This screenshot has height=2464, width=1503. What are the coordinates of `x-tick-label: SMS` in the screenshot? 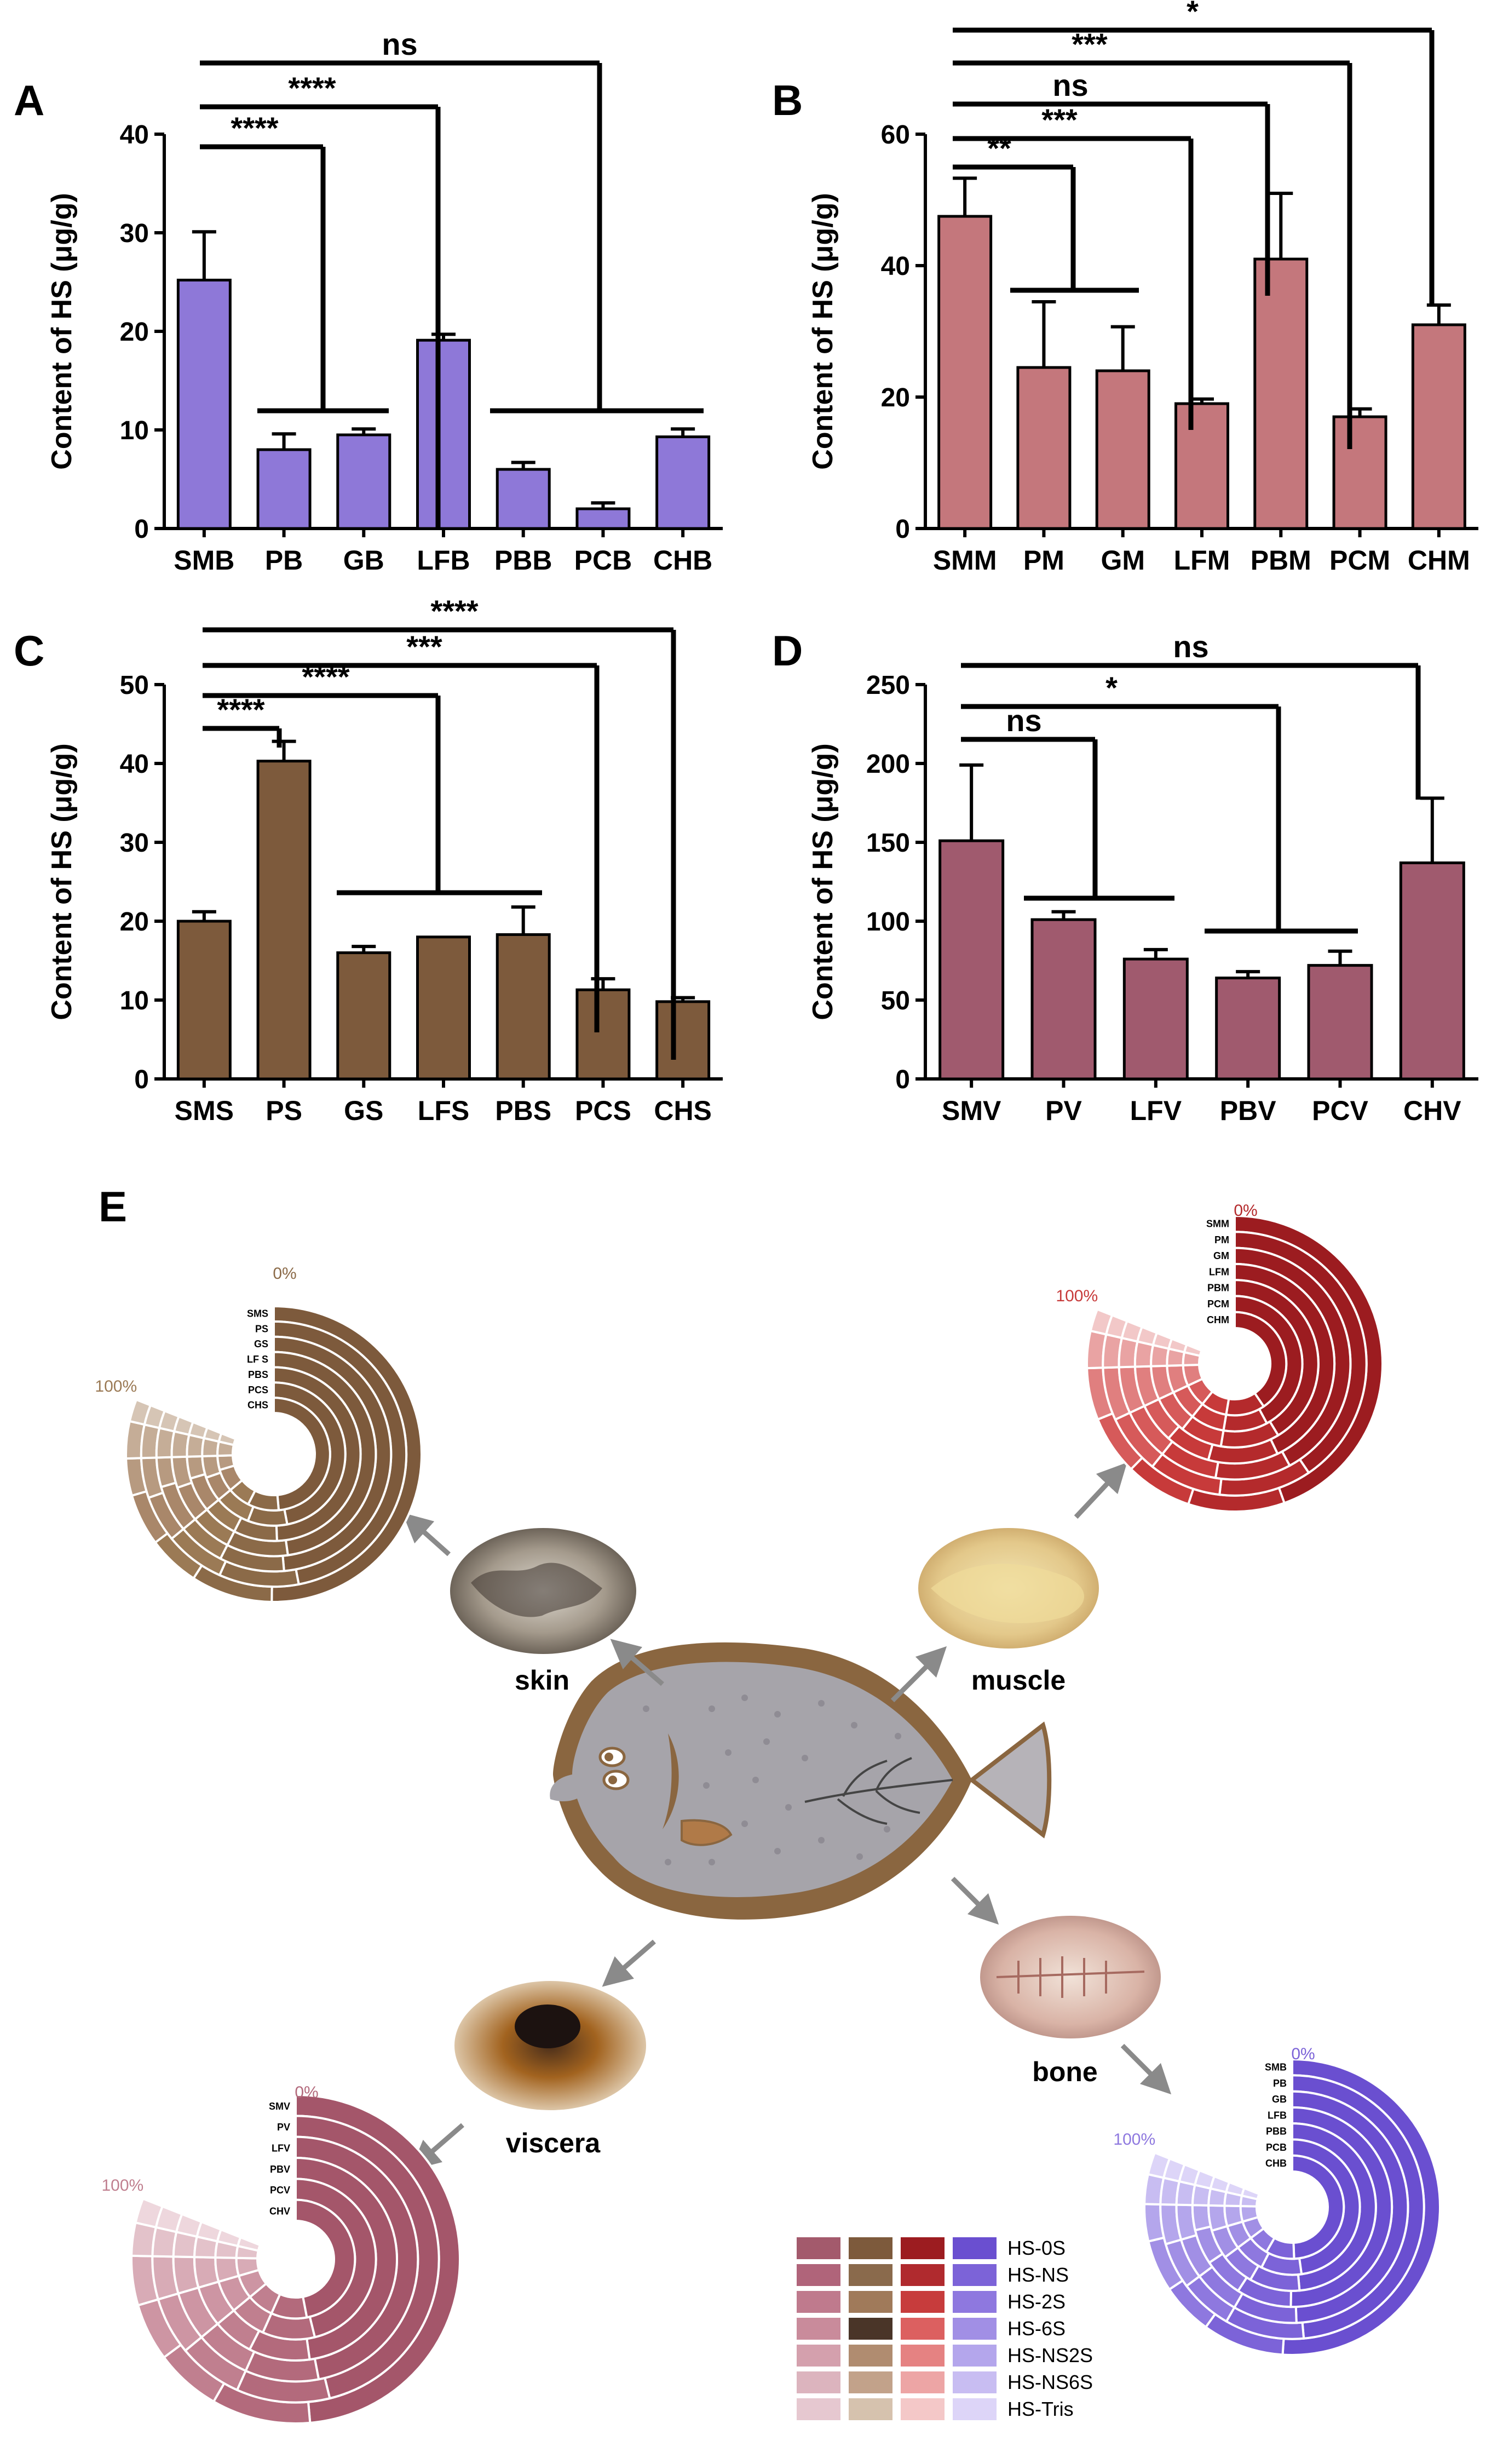 It's located at (204, 1110).